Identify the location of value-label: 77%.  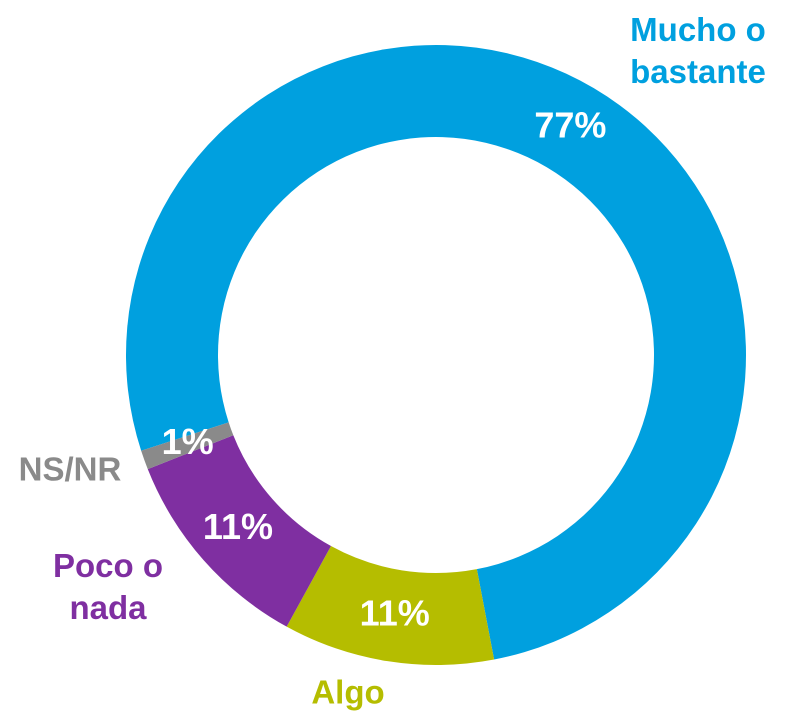
(570, 124).